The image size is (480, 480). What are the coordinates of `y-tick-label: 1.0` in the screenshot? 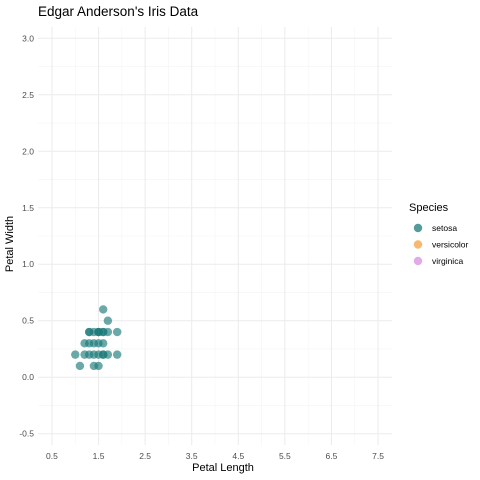 It's located at (28, 264).